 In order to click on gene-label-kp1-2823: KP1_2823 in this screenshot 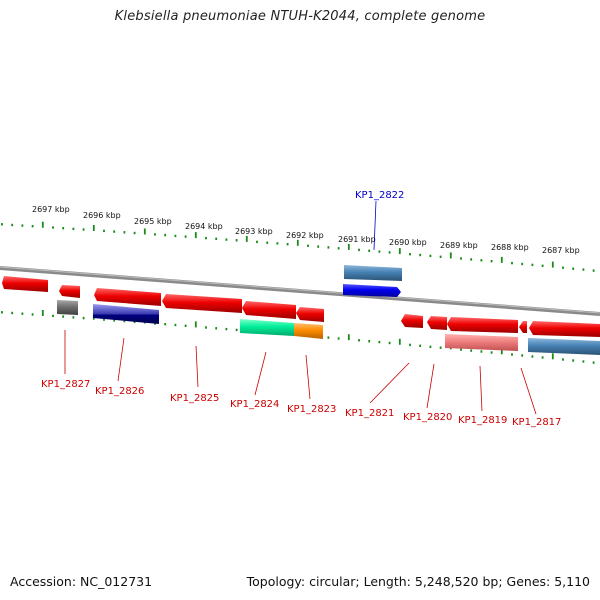, I will do `click(311, 409)`.